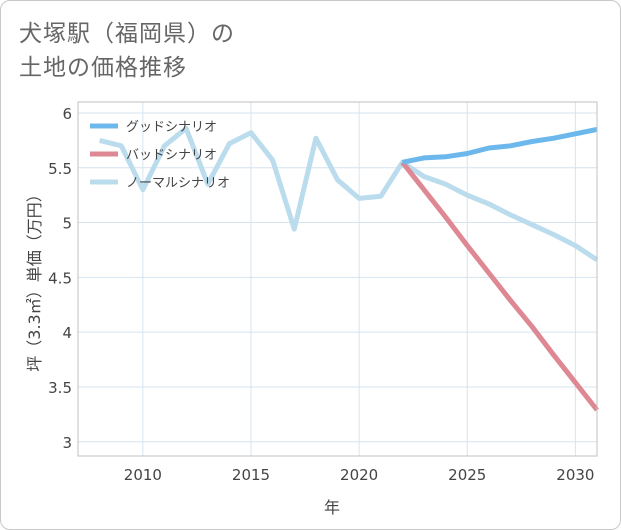  What do you see at coordinates (60, 278) in the screenshot?
I see `y-tick-label: 4.5` at bounding box center [60, 278].